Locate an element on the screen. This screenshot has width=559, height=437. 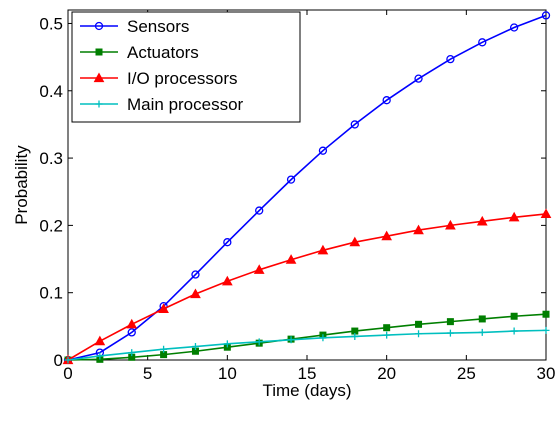
series-line-actuators is located at coordinates (307, 337).